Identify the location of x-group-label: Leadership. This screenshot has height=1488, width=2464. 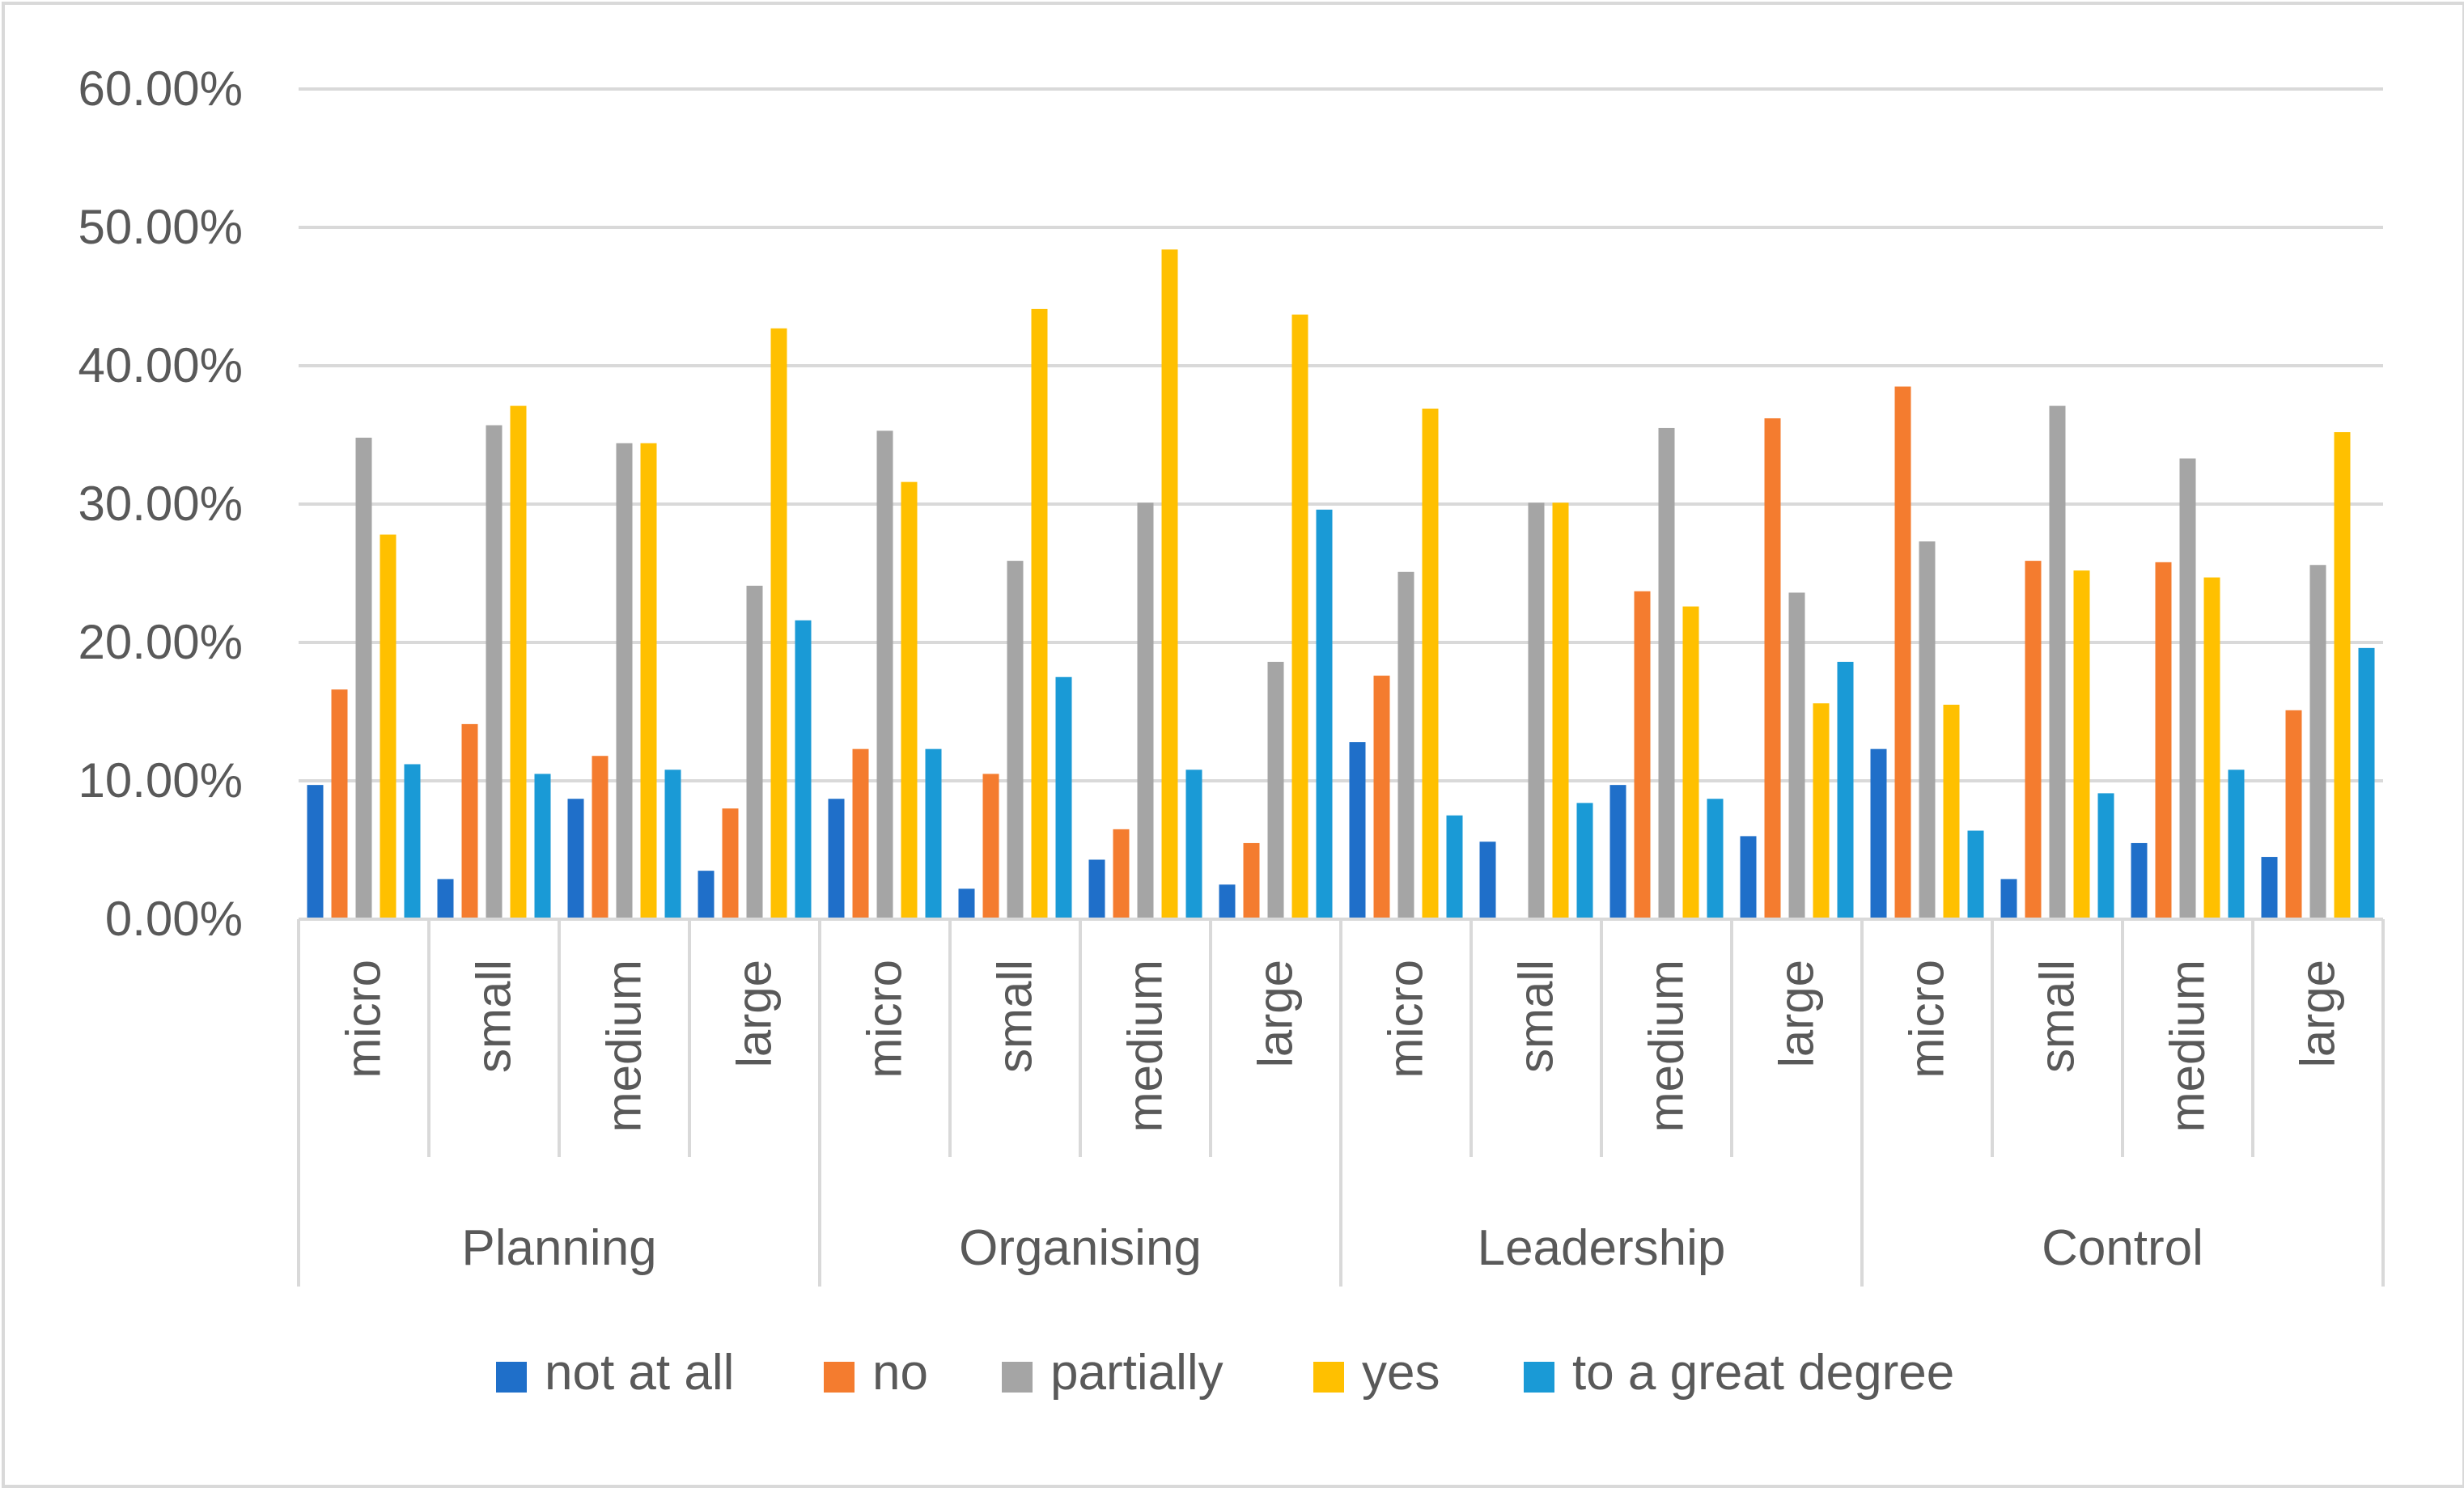
(1602, 1248).